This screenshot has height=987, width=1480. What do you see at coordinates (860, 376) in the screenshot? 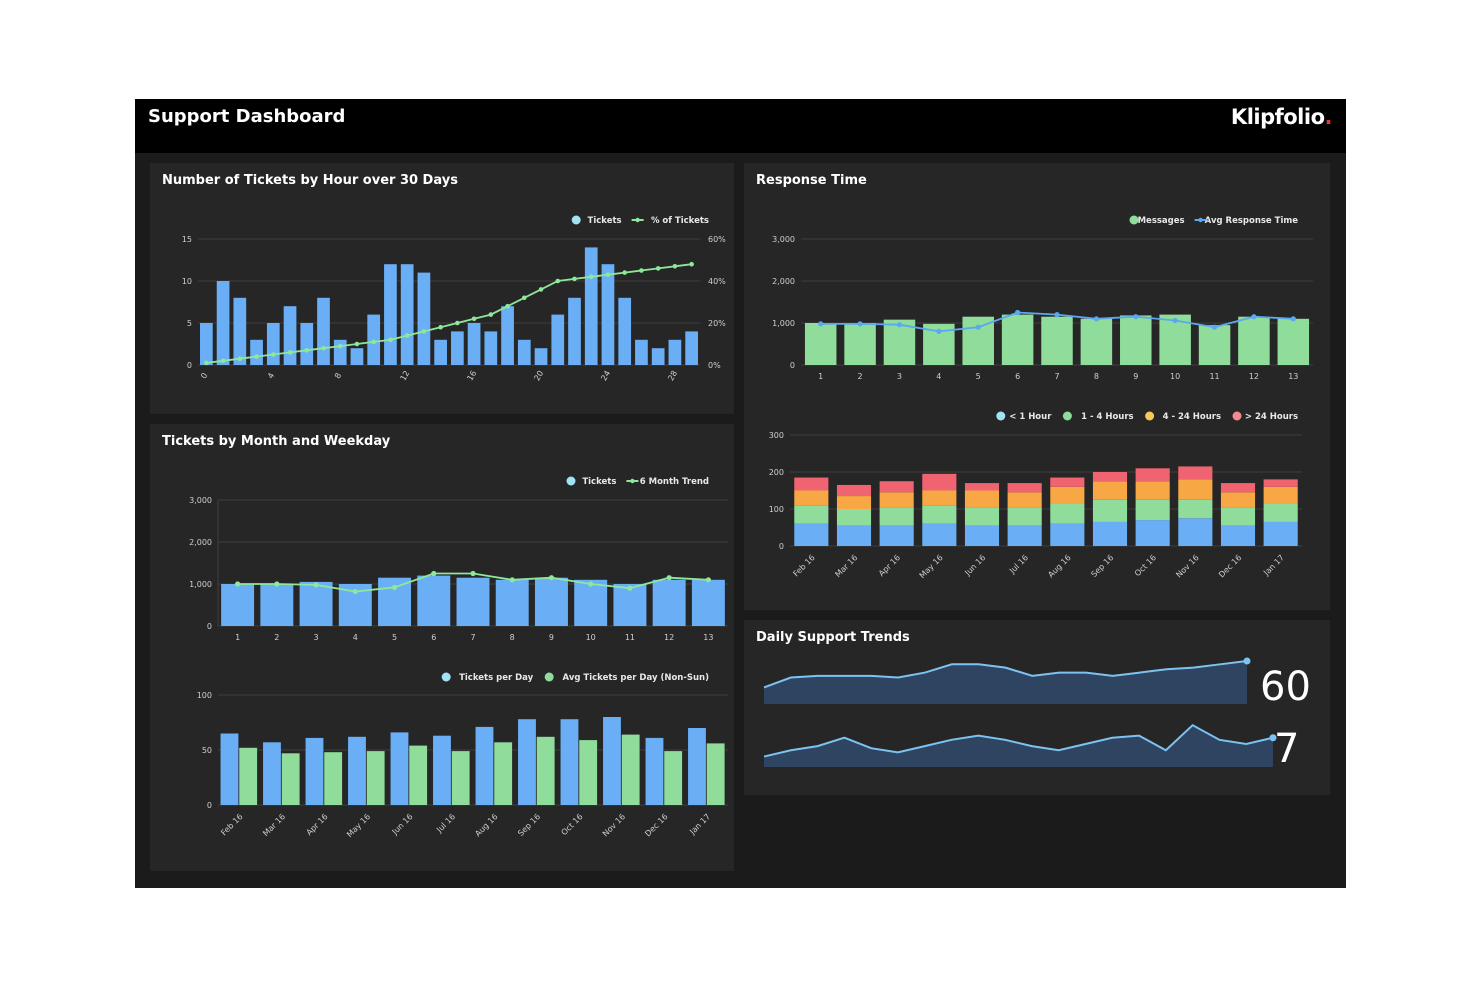
I see `x-tick-label: 2` at bounding box center [860, 376].